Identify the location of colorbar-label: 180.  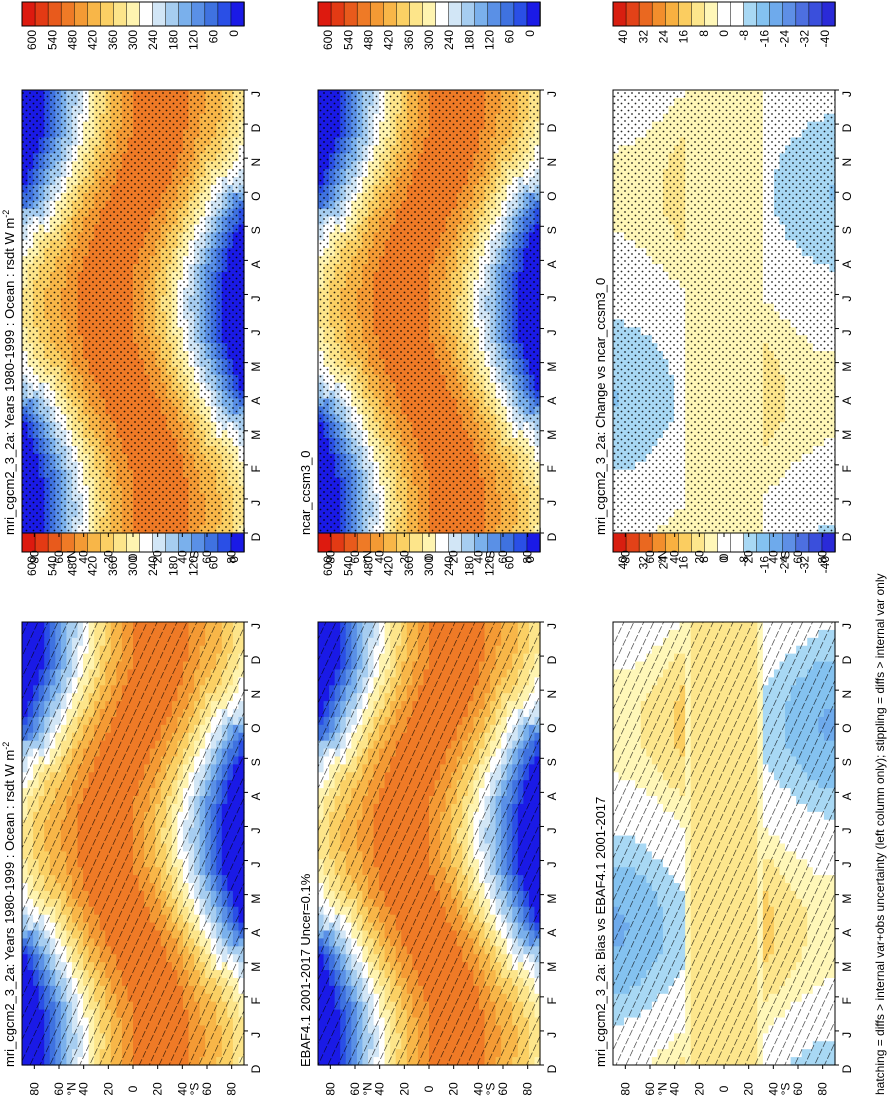
(173, 40).